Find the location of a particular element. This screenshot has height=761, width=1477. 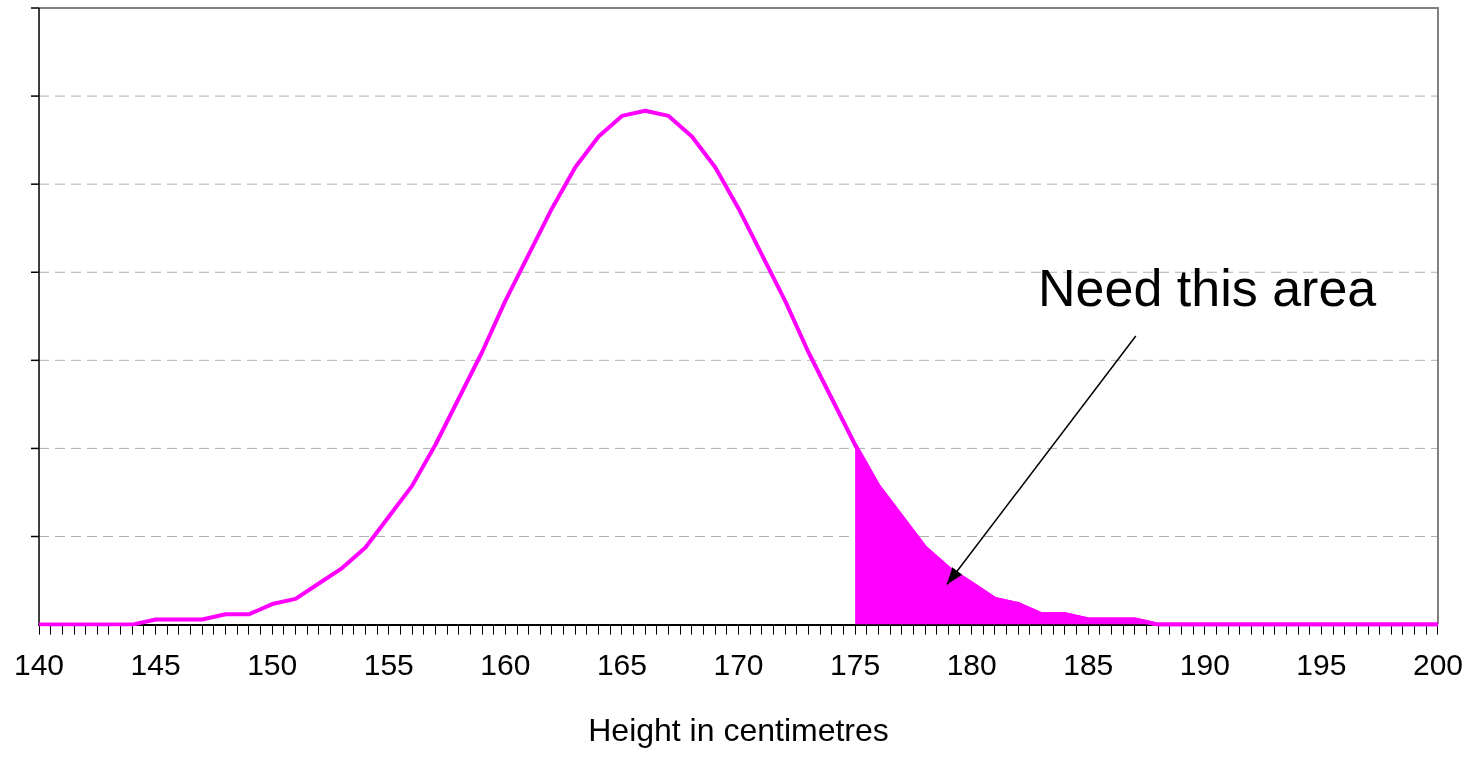

x-tick-label: 150 is located at coordinates (272, 664).